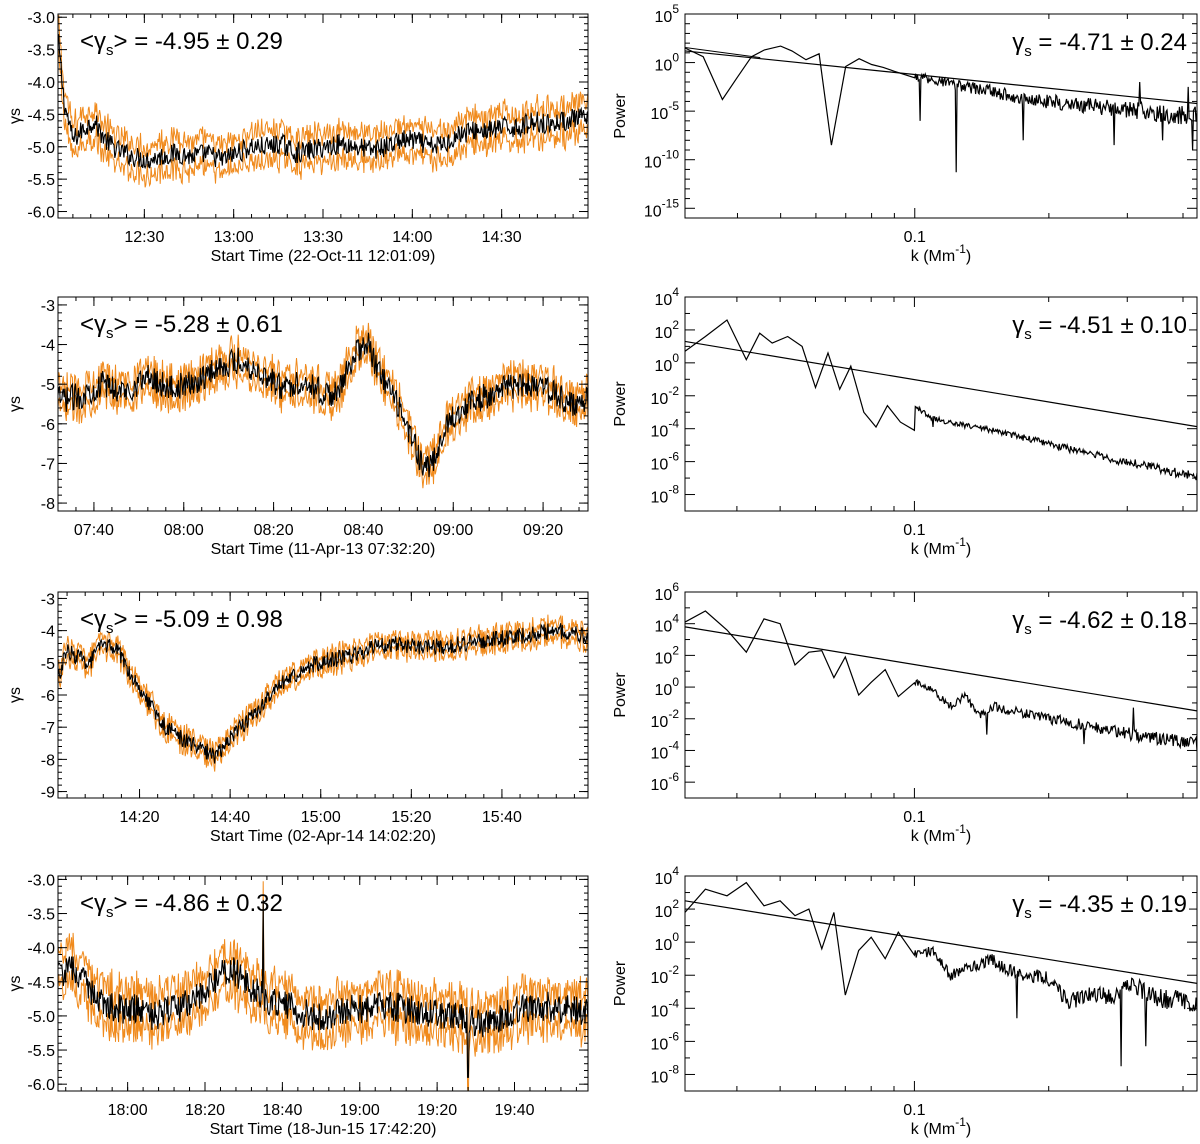 This screenshot has height=1144, width=1200. What do you see at coordinates (48, 793) in the screenshot?
I see `y-tick-label: -9` at bounding box center [48, 793].